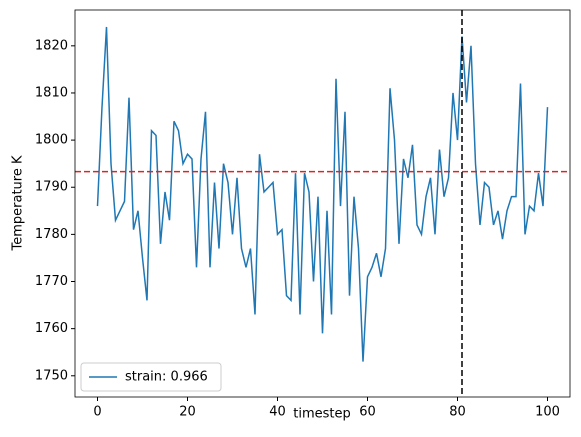 This screenshot has width=581, height=437. What do you see at coordinates (51, 140) in the screenshot?
I see `y-tick-label: 1800` at bounding box center [51, 140].